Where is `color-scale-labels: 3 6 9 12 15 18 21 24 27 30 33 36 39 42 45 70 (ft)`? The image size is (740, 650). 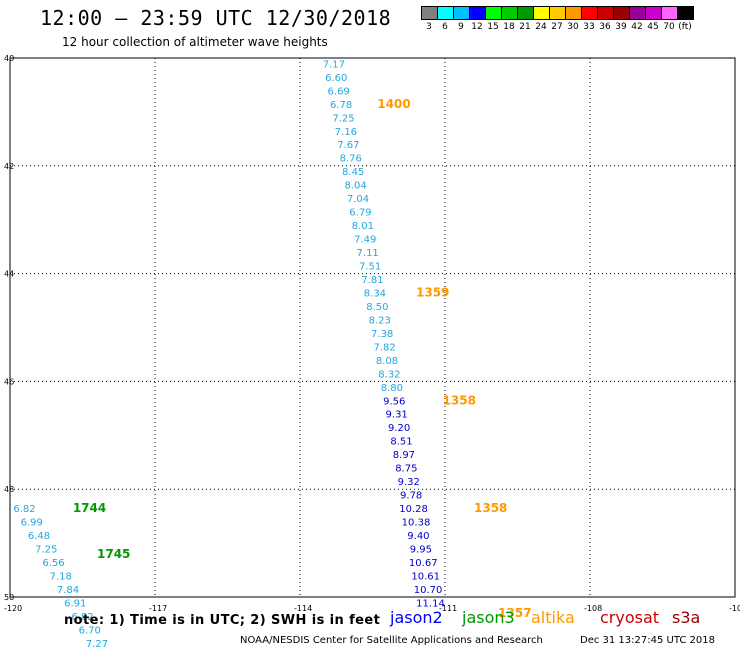 color-scale-labels: 3 6 9 12 15 18 21 24 27 30 33 36 39 42 45 70 (ft) is located at coordinates (580, 29).